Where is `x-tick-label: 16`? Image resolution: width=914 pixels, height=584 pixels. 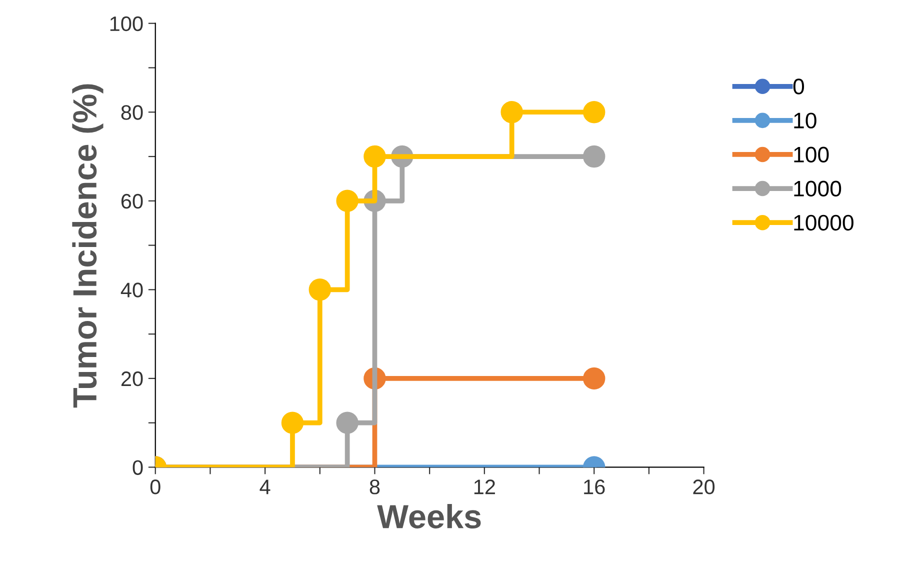
x-tick-label: 16 is located at coordinates (594, 487).